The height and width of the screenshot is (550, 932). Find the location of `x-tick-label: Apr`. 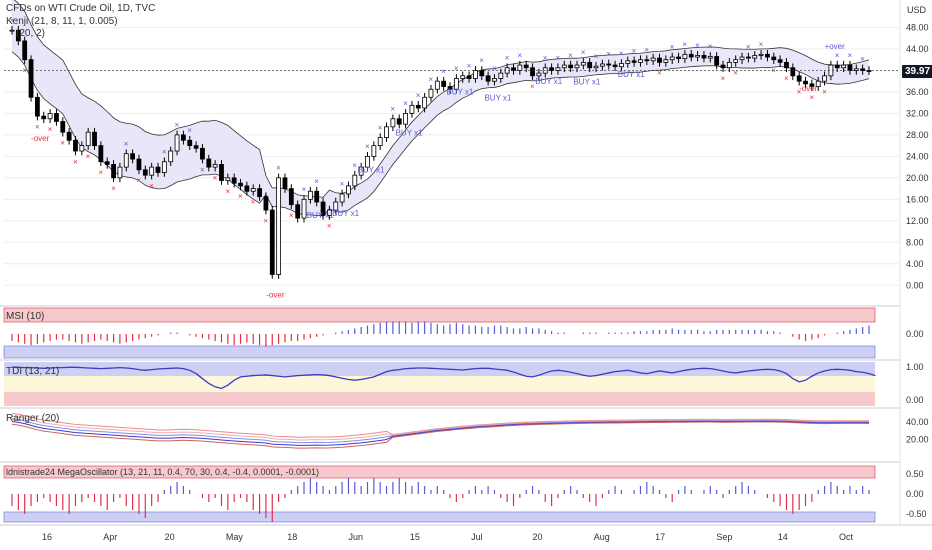

x-tick-label: Apr is located at coordinates (110, 537).